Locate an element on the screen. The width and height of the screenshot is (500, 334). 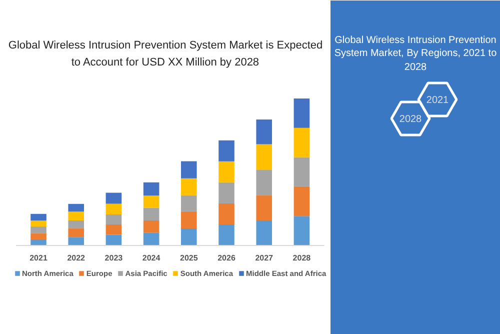
x-tick-label: 2028 is located at coordinates (302, 258).